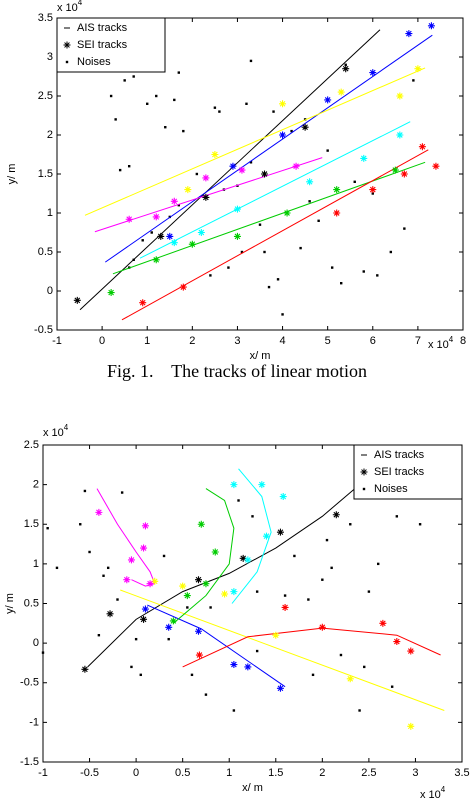 The width and height of the screenshot is (474, 806). Describe the element at coordinates (45, 174) in the screenshot. I see `y-tick-label: 1.5` at that location.